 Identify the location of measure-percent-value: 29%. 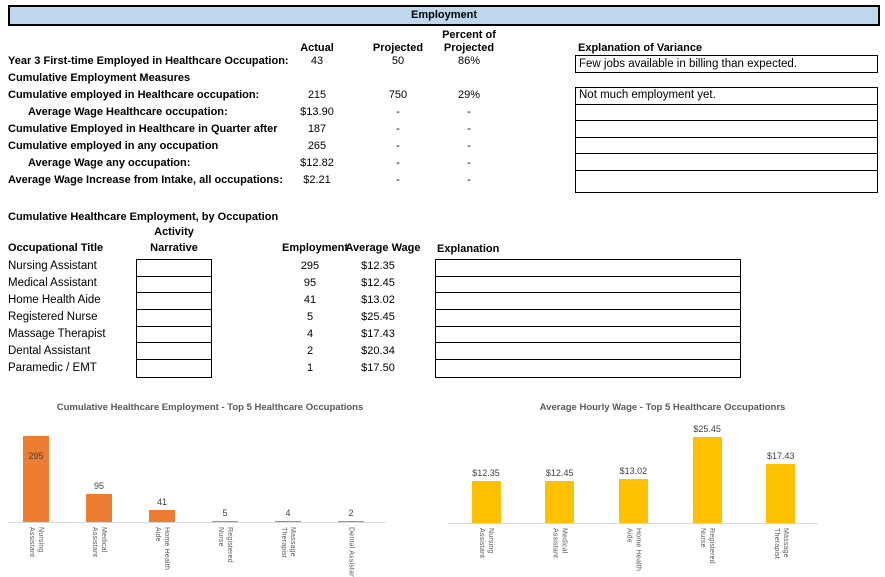
(469, 95).